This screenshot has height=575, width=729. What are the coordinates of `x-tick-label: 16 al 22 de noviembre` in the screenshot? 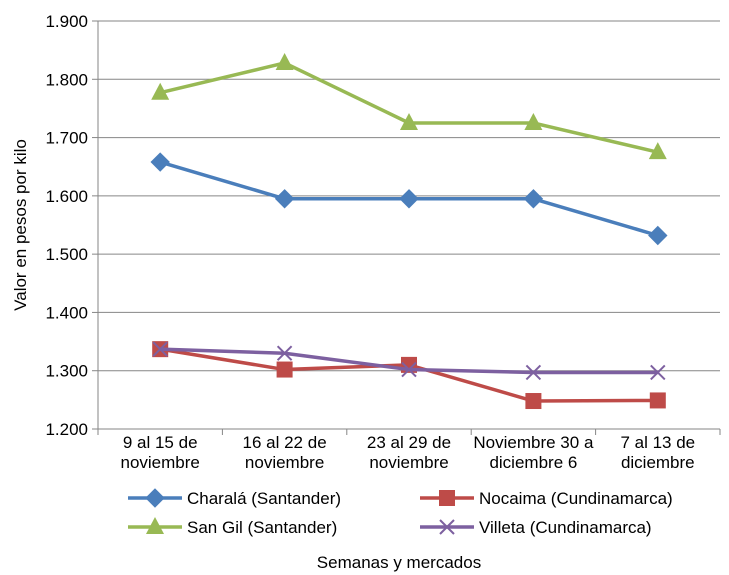 It's located at (285, 452).